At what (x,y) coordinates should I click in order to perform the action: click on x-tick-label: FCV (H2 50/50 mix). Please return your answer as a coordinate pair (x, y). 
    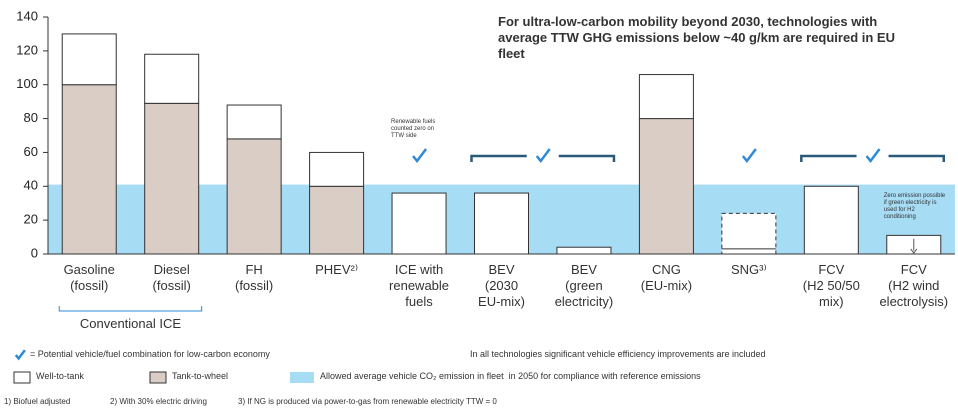
    Looking at the image, I should click on (831, 285).